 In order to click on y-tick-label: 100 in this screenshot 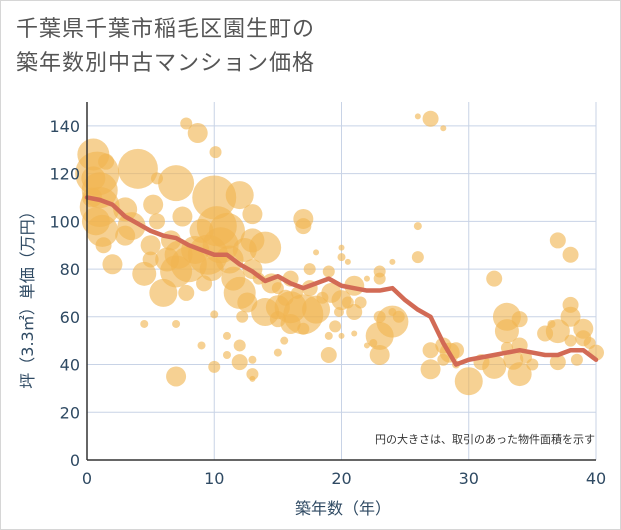, I will do `click(64, 221)`.